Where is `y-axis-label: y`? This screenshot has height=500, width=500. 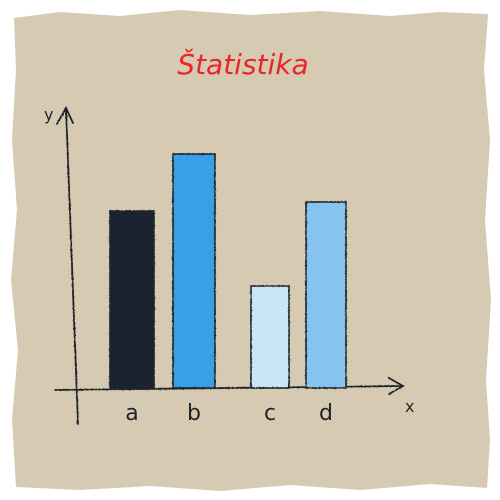 y-axis-label: y is located at coordinates (48, 114).